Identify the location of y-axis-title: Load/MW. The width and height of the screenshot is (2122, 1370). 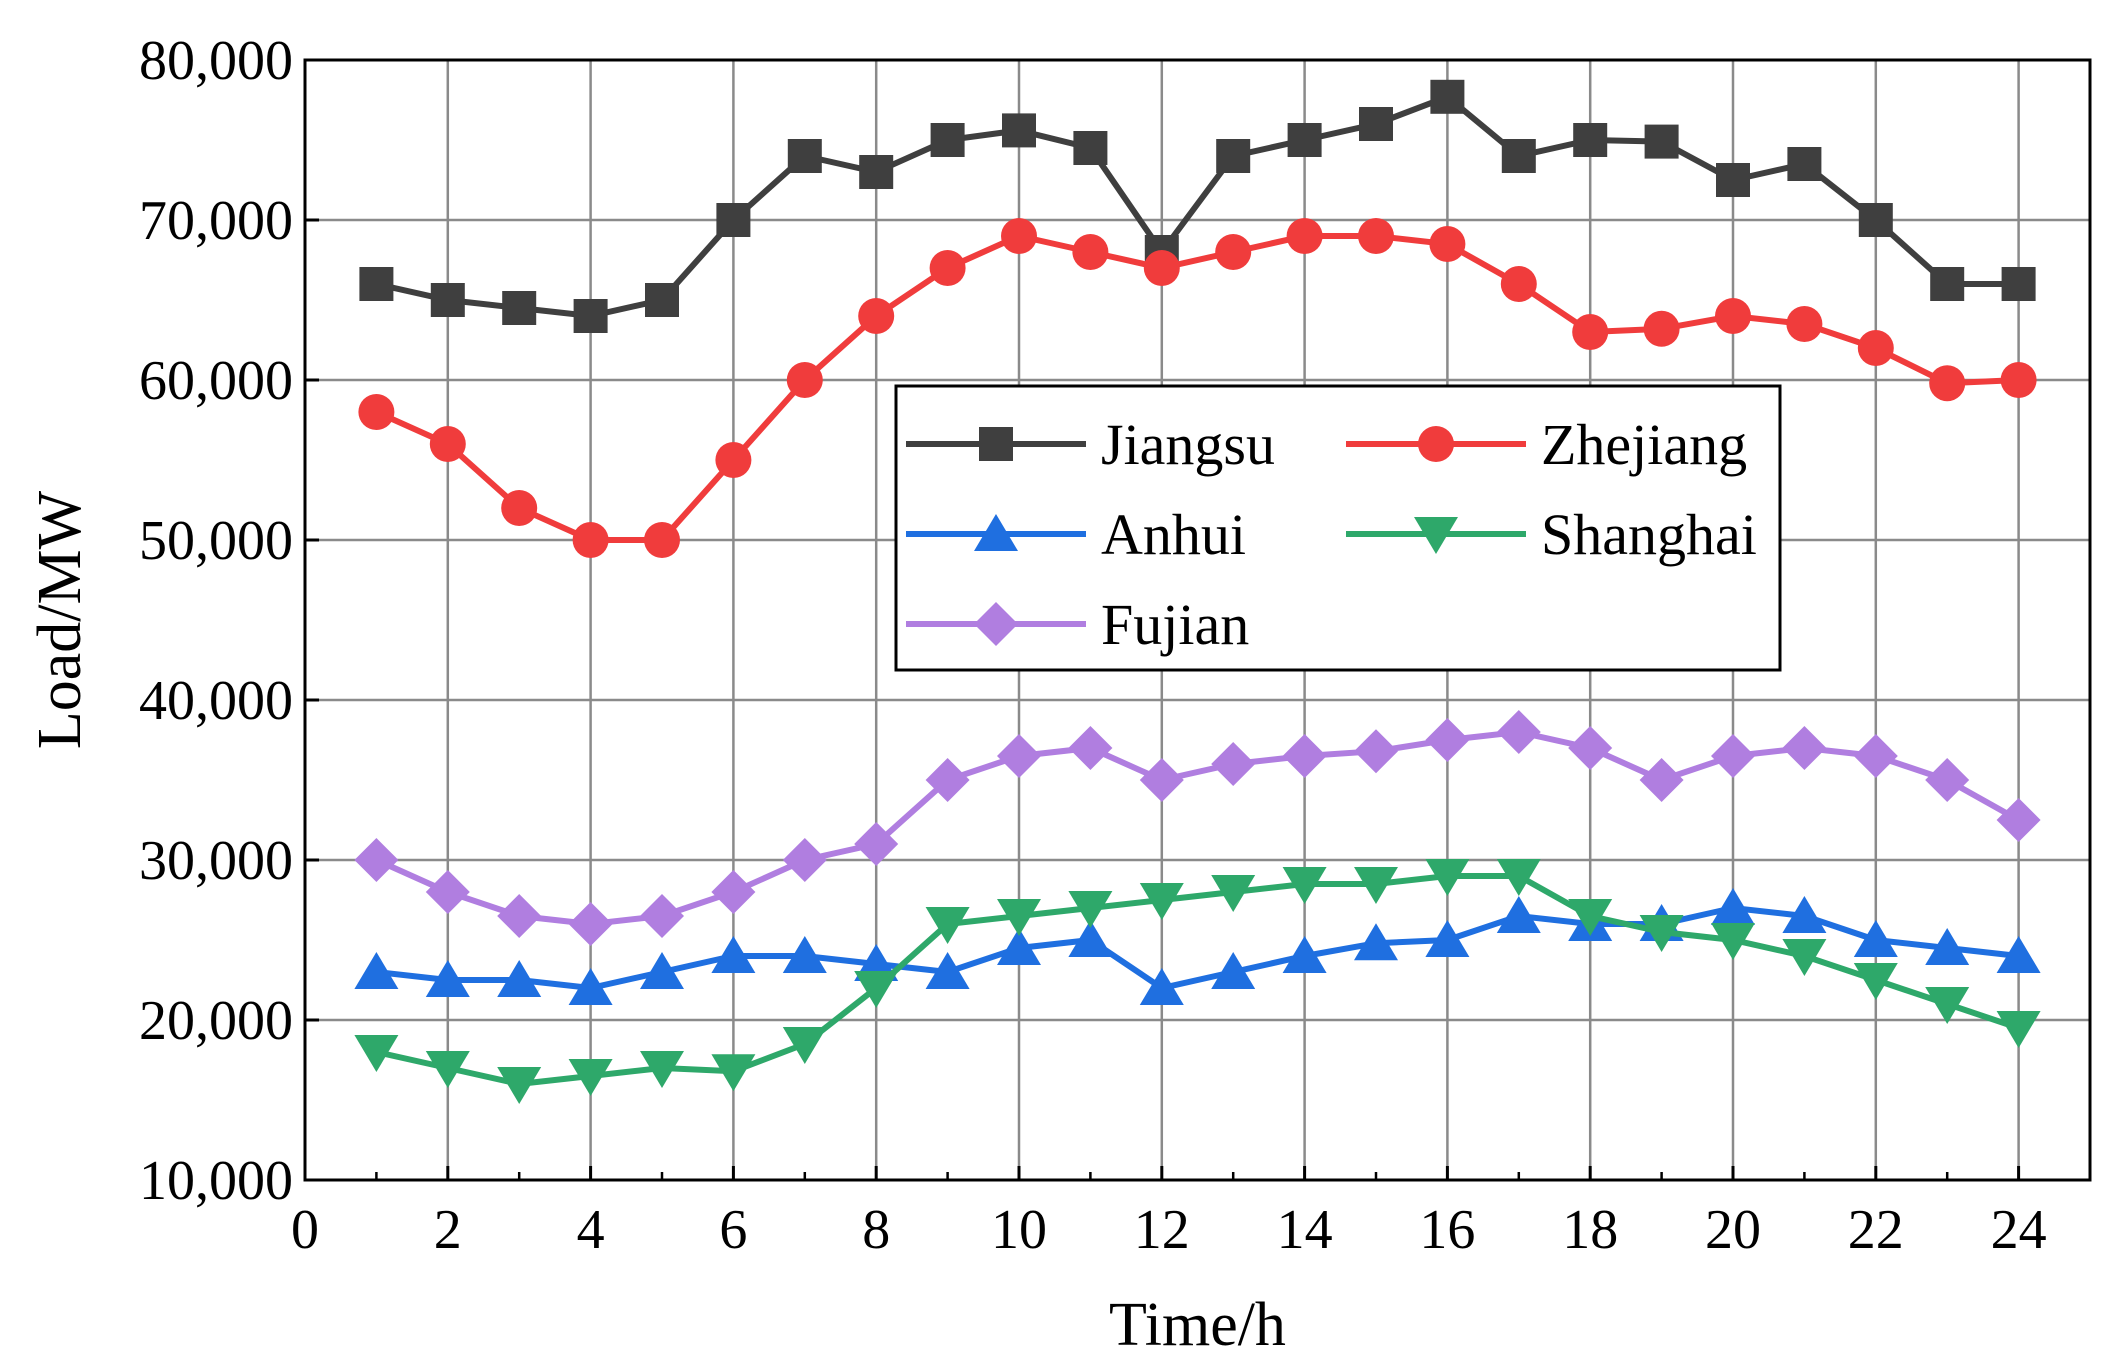
(60, 619).